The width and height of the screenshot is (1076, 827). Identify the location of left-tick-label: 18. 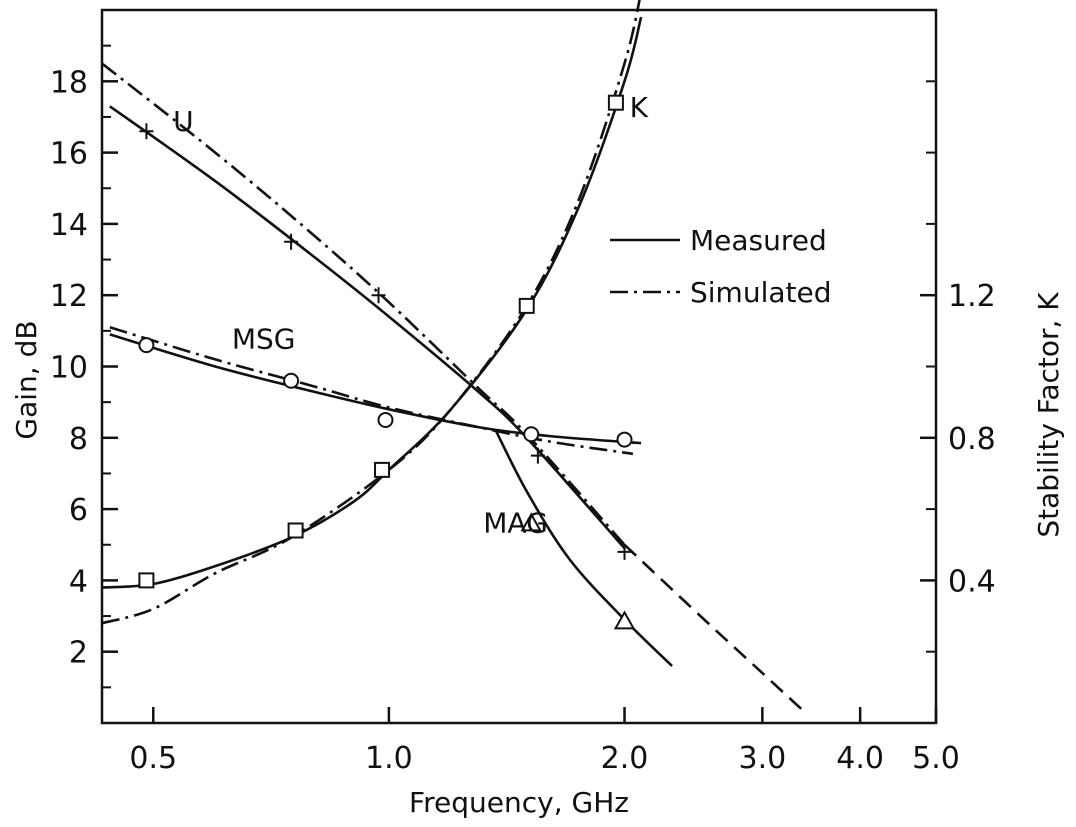
(69, 82).